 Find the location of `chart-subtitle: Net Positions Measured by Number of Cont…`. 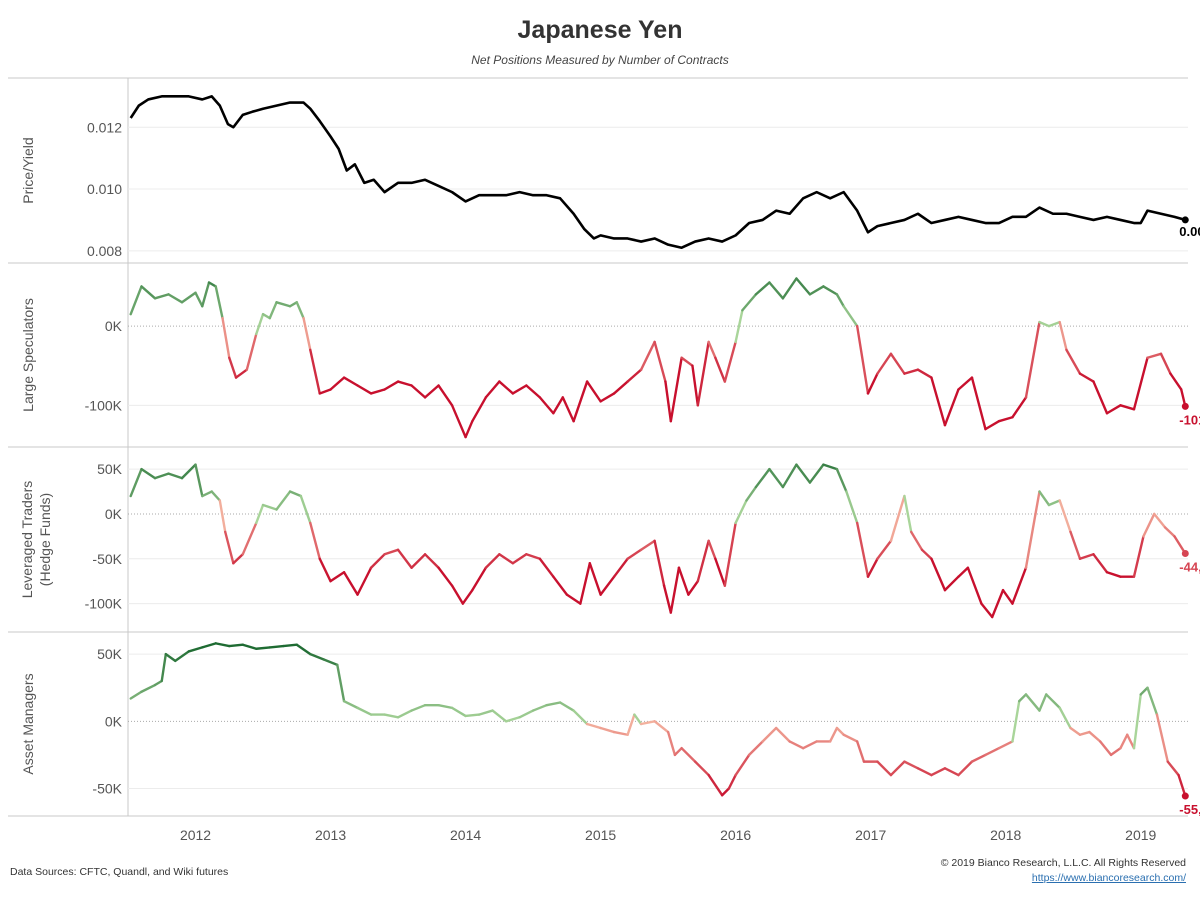

chart-subtitle: Net Positions Measured by Number of Cont… is located at coordinates (600, 60).